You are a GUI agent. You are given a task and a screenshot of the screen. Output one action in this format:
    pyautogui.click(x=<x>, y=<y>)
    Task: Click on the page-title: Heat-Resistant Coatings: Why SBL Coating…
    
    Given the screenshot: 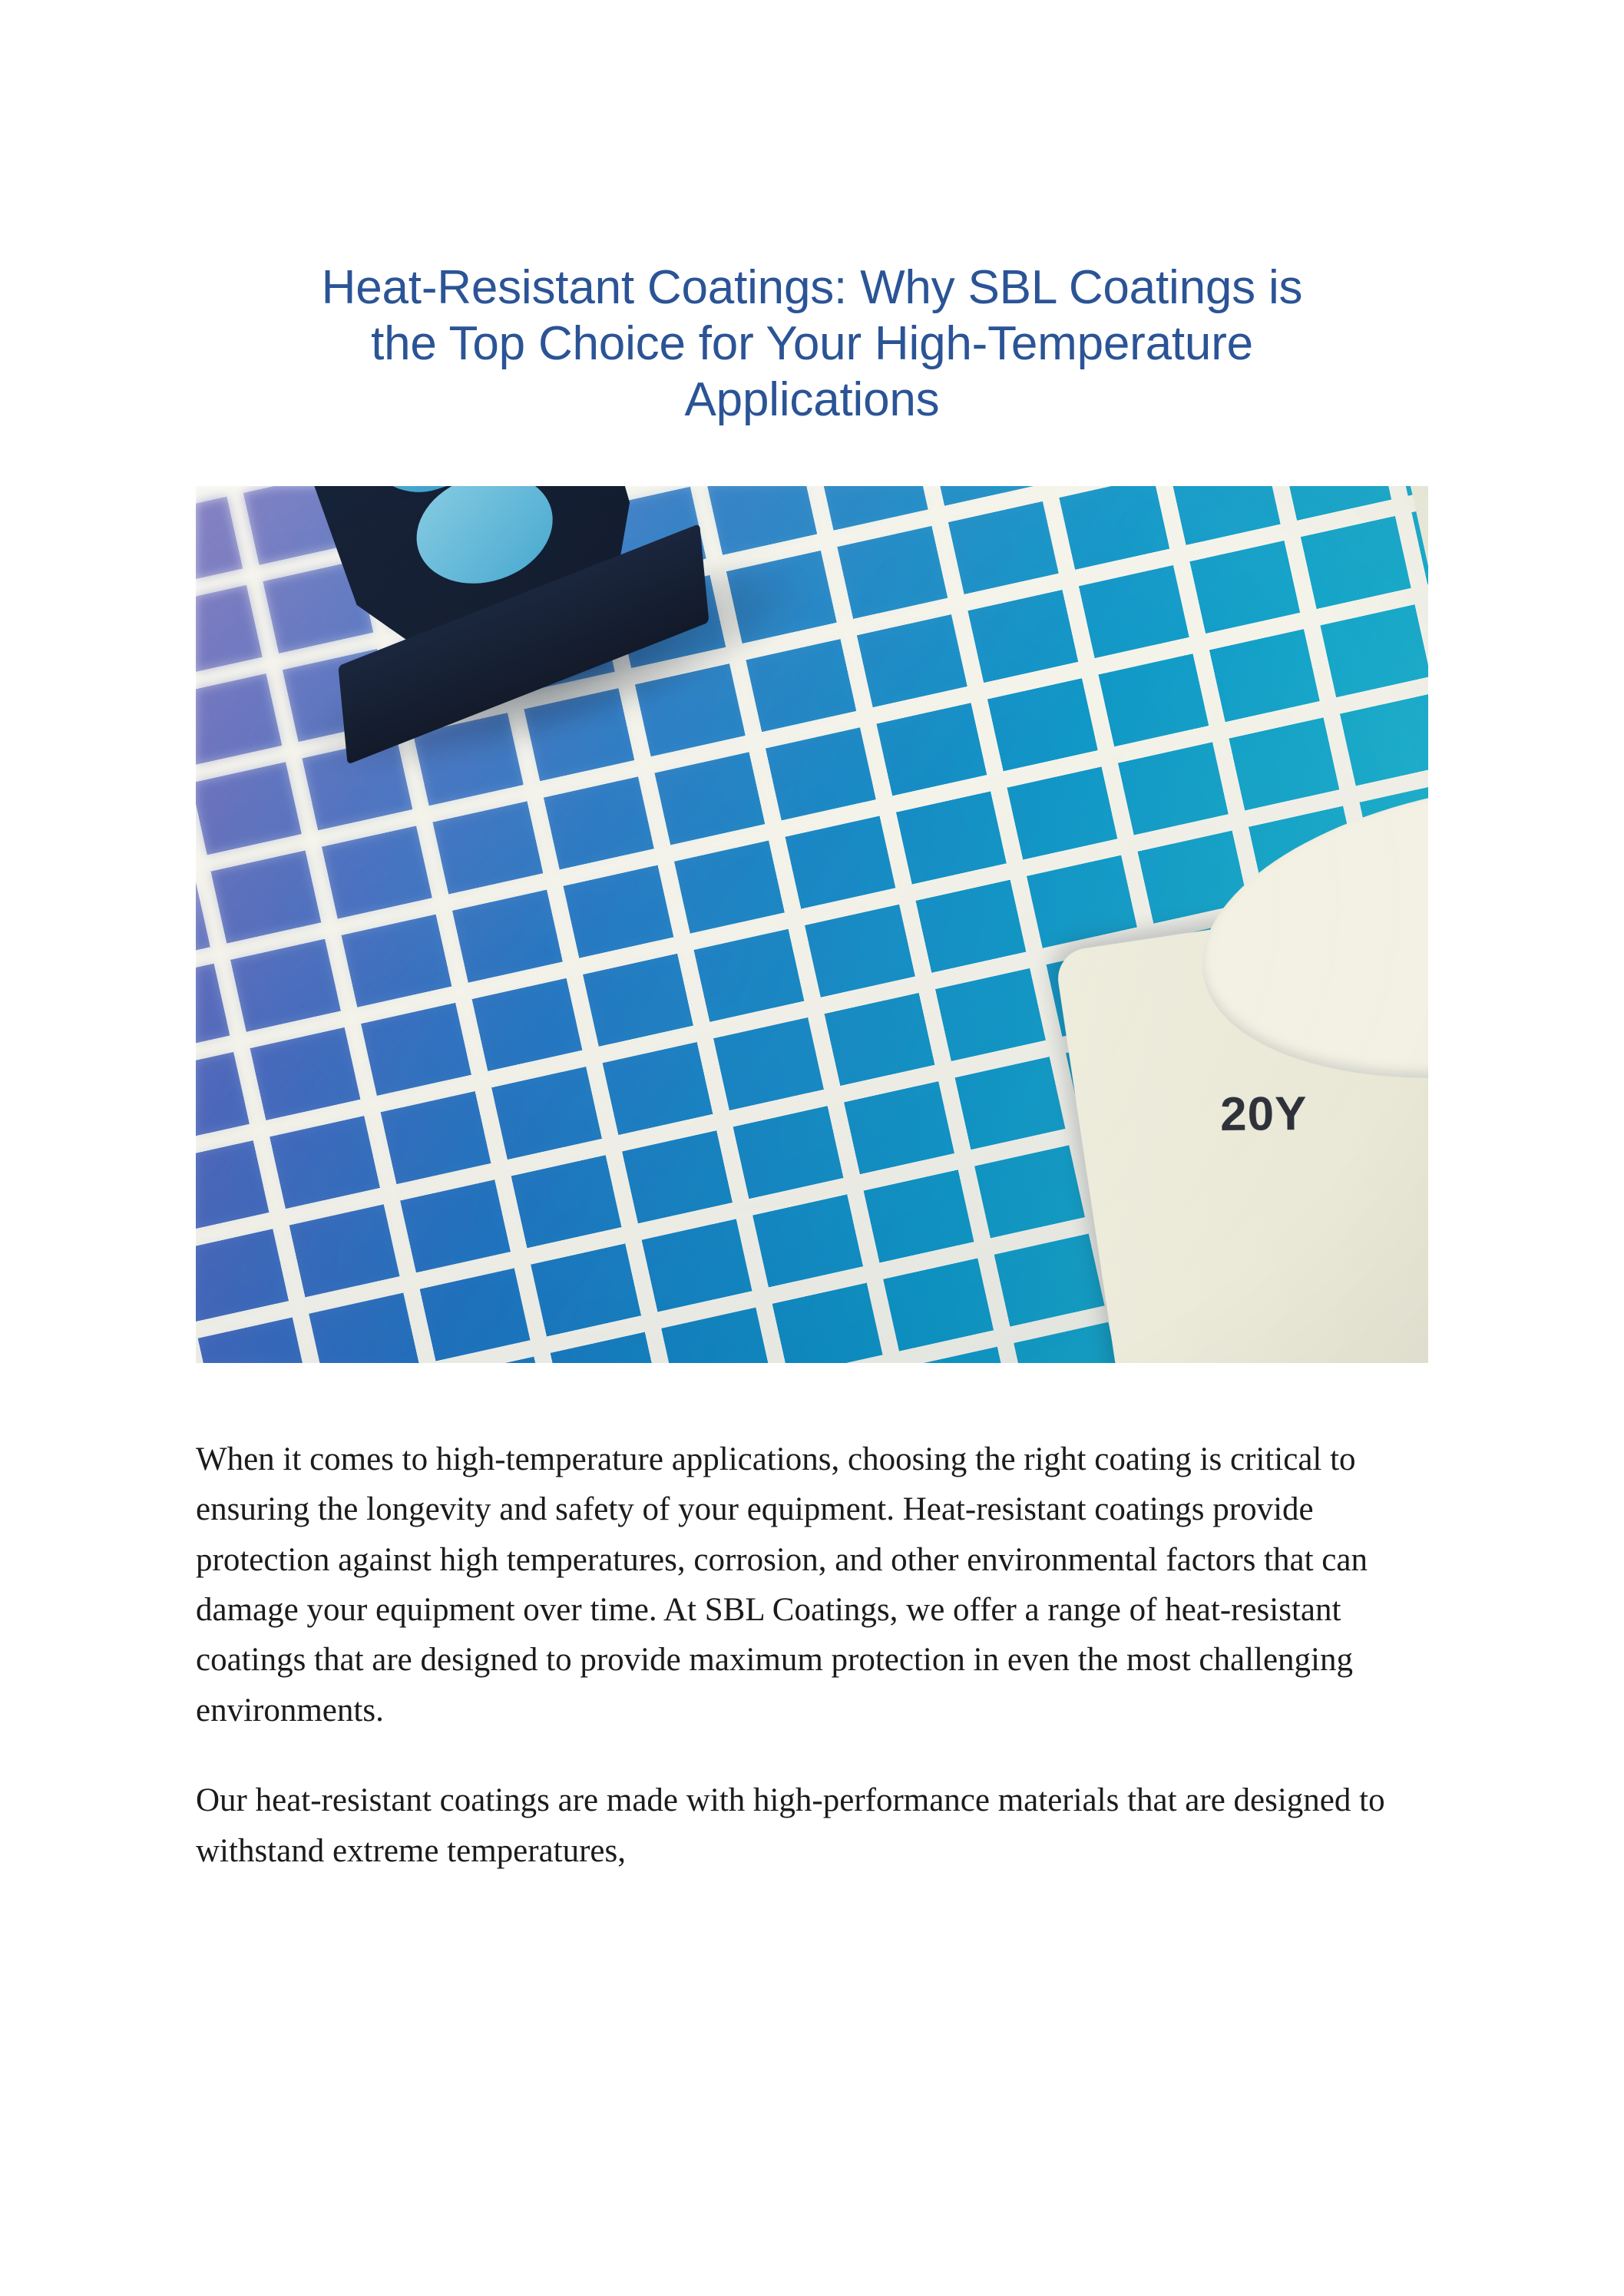 What is the action you would take?
    pyautogui.click(x=812, y=344)
    